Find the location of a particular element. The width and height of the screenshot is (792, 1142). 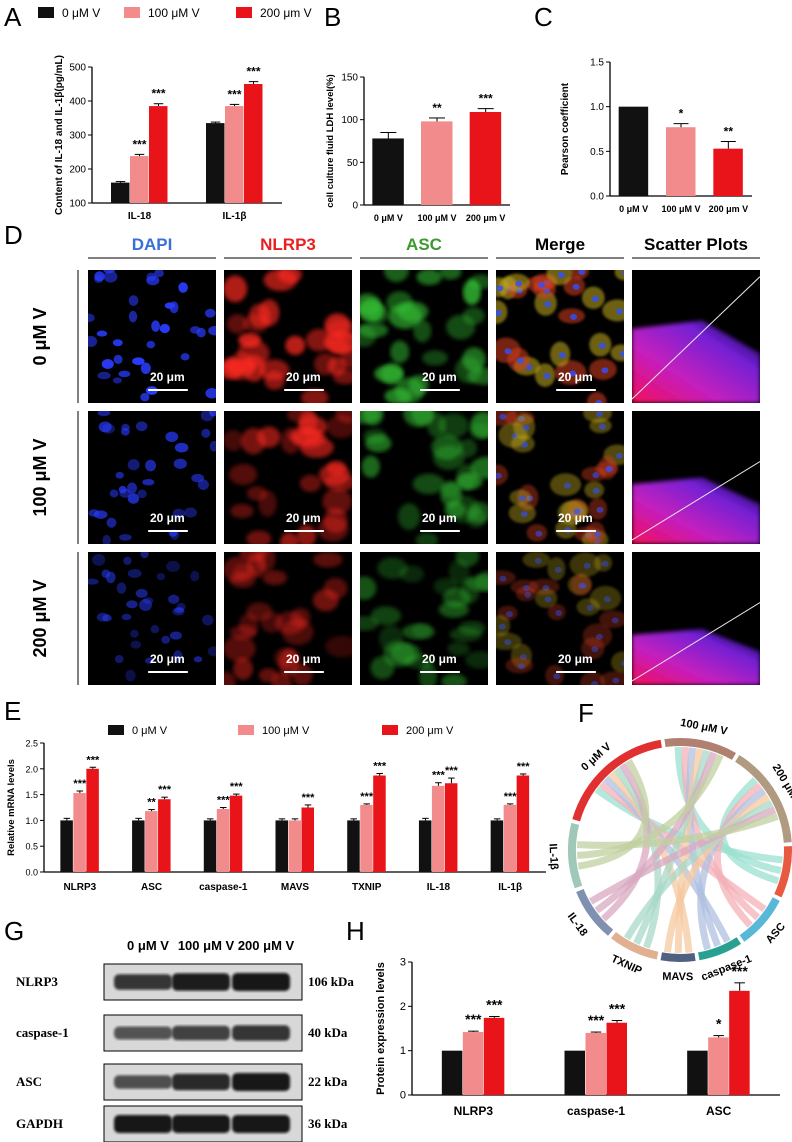

x-category-label: 200 μm V is located at coordinates (729, 209).